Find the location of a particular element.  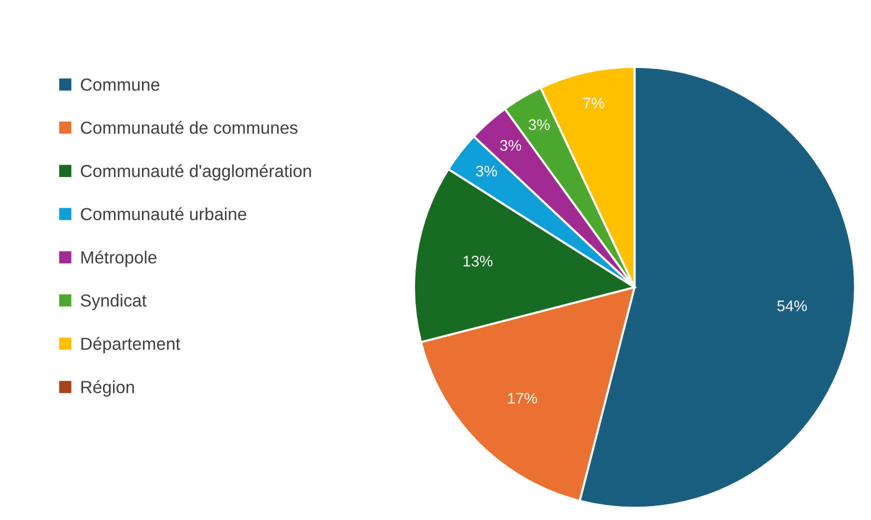

data-label: 17% is located at coordinates (523, 398).